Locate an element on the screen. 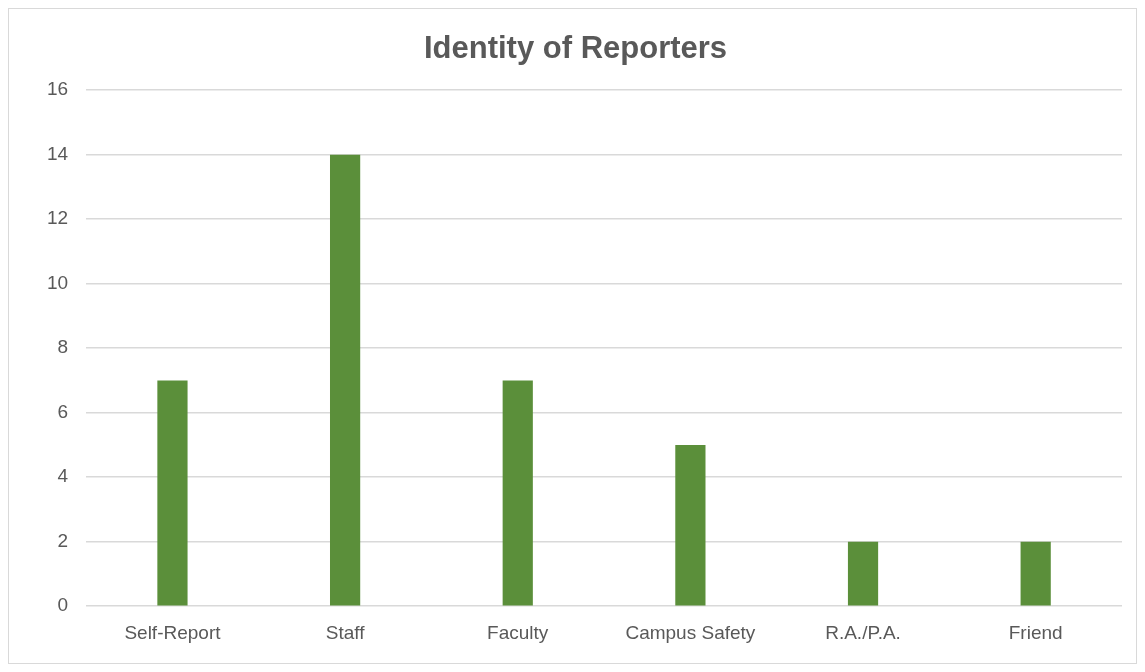 The width and height of the screenshot is (1145, 672). x-tick-label: Friend is located at coordinates (1035, 632).